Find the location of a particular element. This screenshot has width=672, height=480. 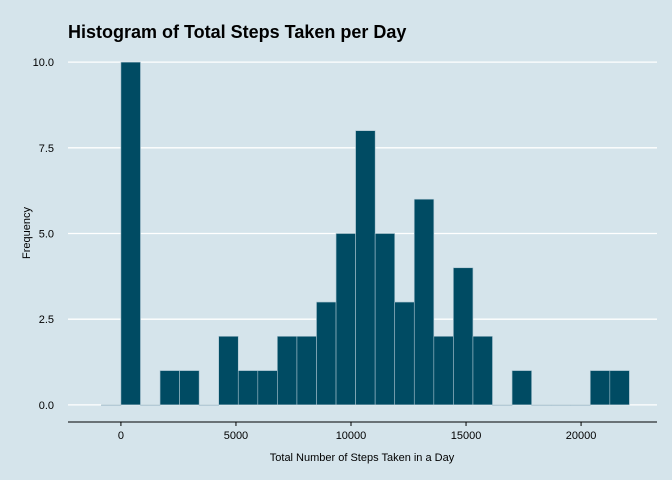

chart-title: Histogram of Total Steps Taken per Day is located at coordinates (237, 32).